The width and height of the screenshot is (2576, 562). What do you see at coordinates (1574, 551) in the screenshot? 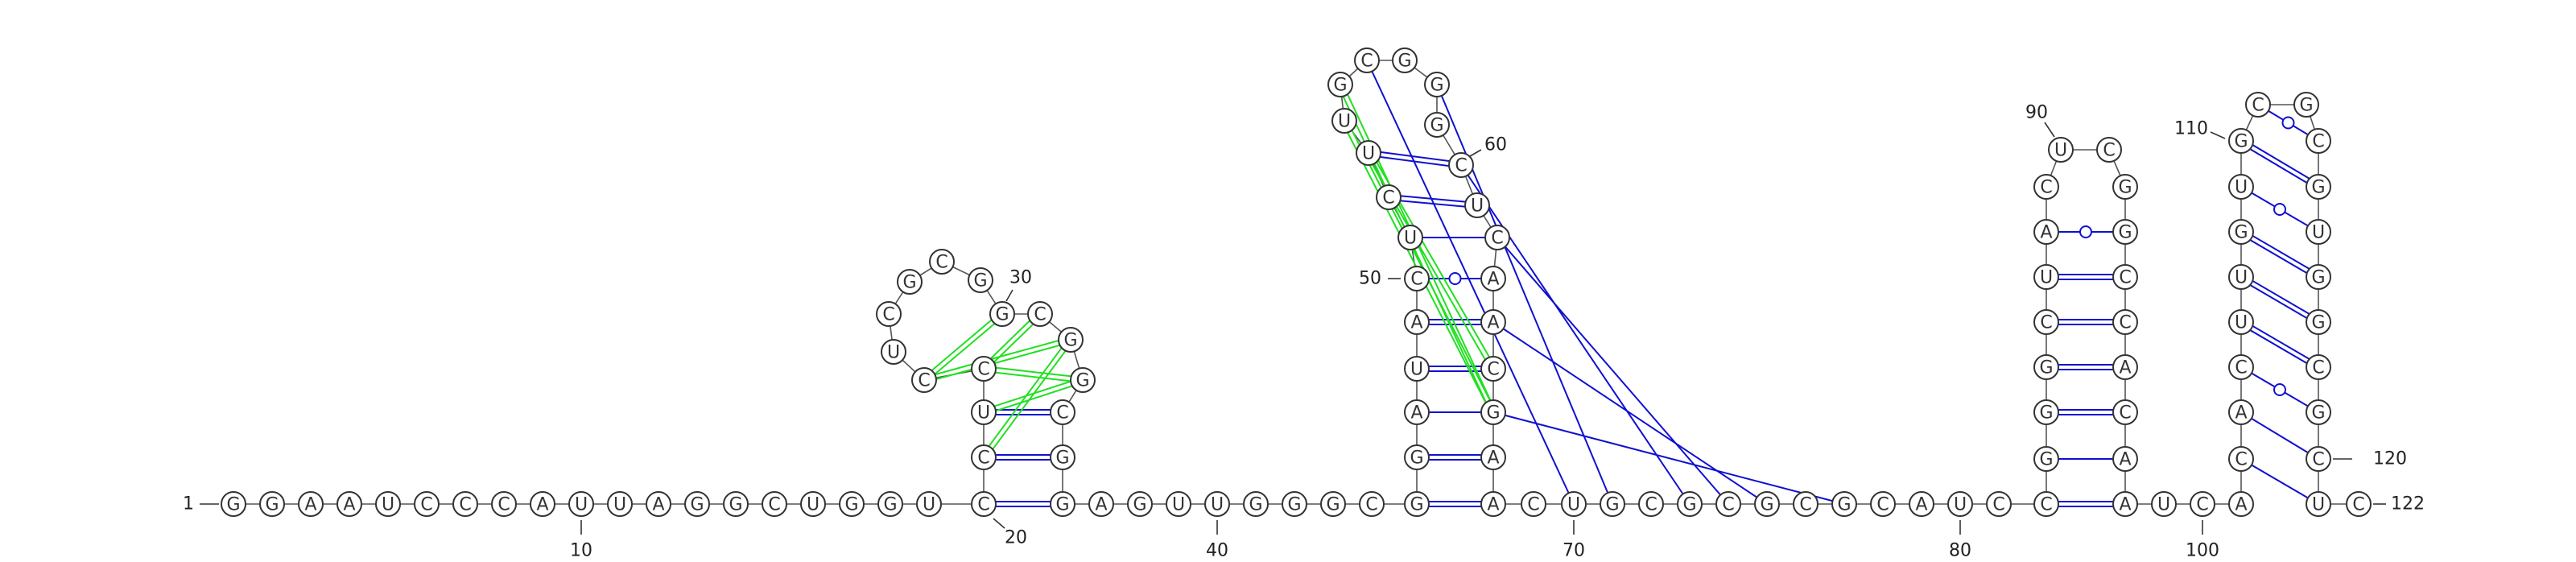
I see `position-label-70: 70` at bounding box center [1574, 551].